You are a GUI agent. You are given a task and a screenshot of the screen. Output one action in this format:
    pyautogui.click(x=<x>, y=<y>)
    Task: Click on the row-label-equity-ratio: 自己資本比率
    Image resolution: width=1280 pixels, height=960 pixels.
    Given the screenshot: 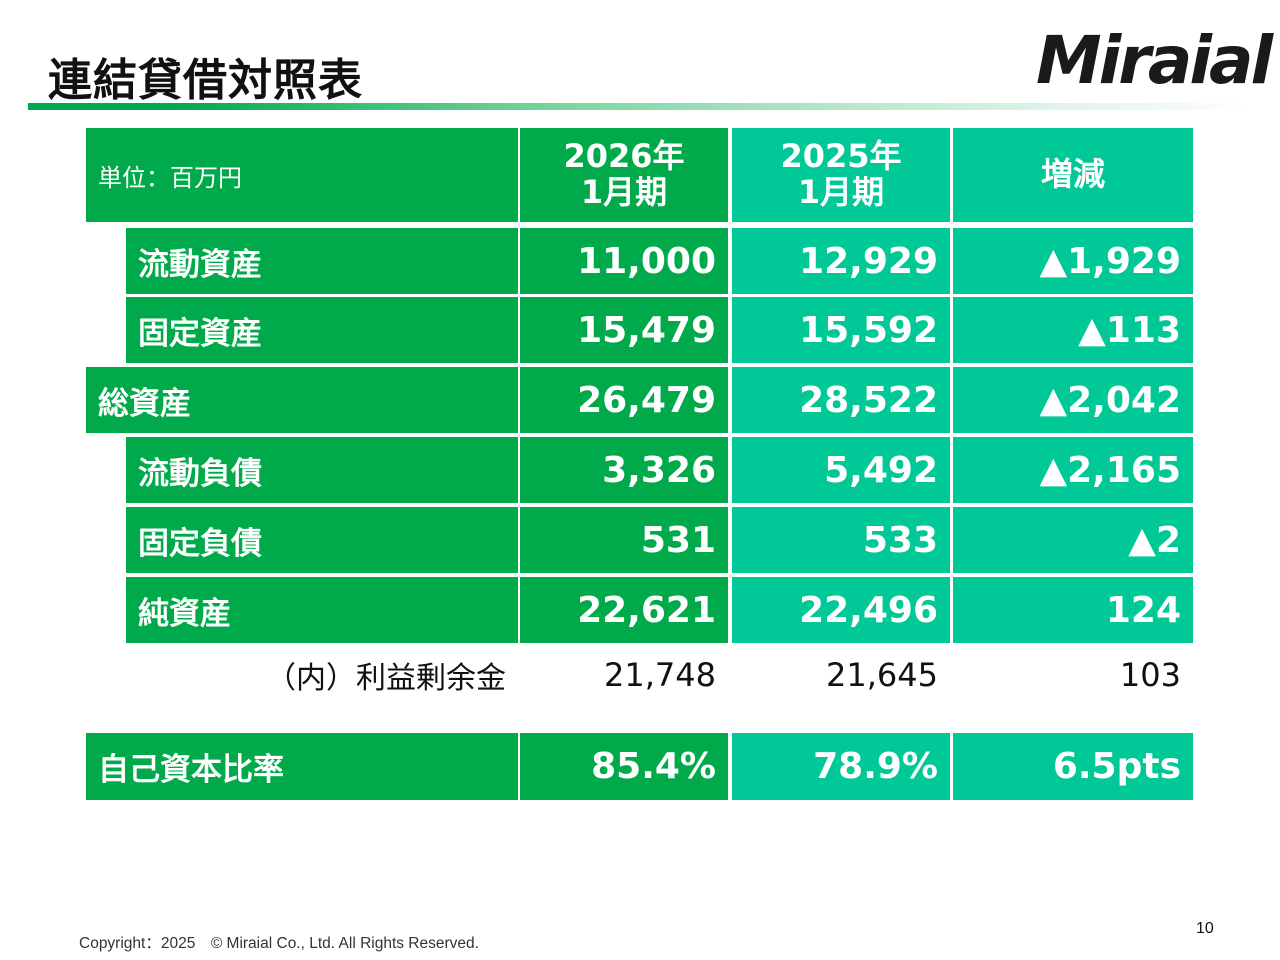 What is the action you would take?
    pyautogui.click(x=302, y=766)
    